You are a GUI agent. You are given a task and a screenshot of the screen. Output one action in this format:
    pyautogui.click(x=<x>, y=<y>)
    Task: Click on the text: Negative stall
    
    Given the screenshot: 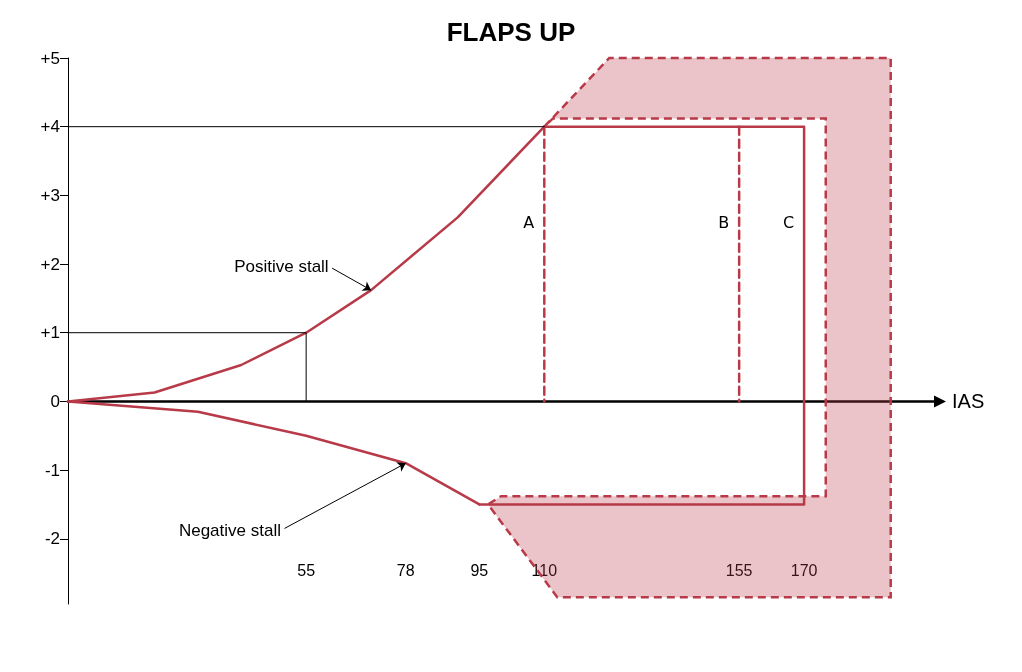 What is the action you would take?
    pyautogui.click(x=229, y=530)
    